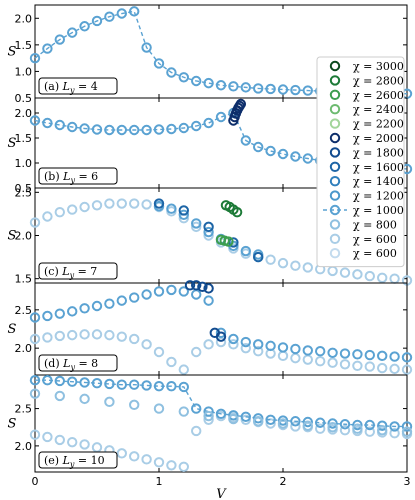 Image resolution: width=415 pixels, height=500 pixels. I want to click on y-tick-label: 2.5, so click(24, 192).